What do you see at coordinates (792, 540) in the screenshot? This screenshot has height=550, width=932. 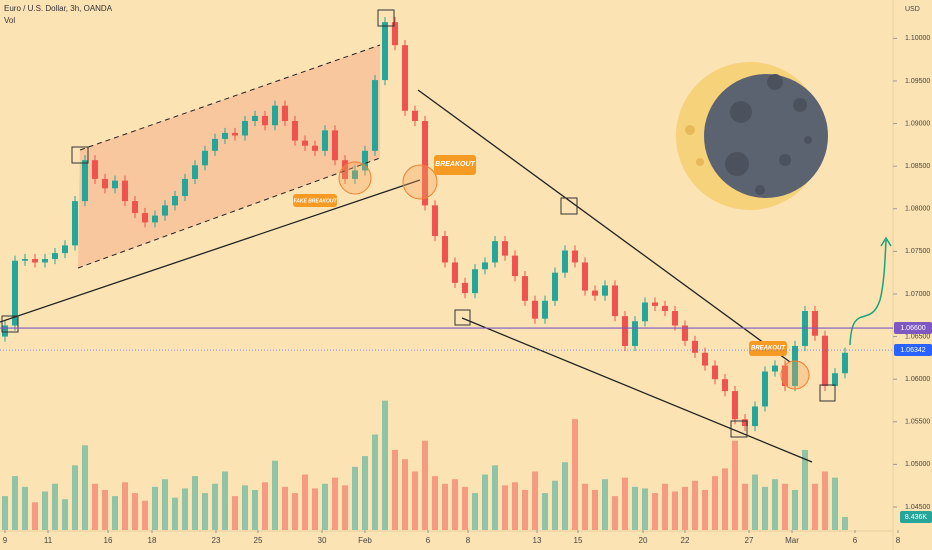 I see `x-tick-label: Mar` at bounding box center [792, 540].